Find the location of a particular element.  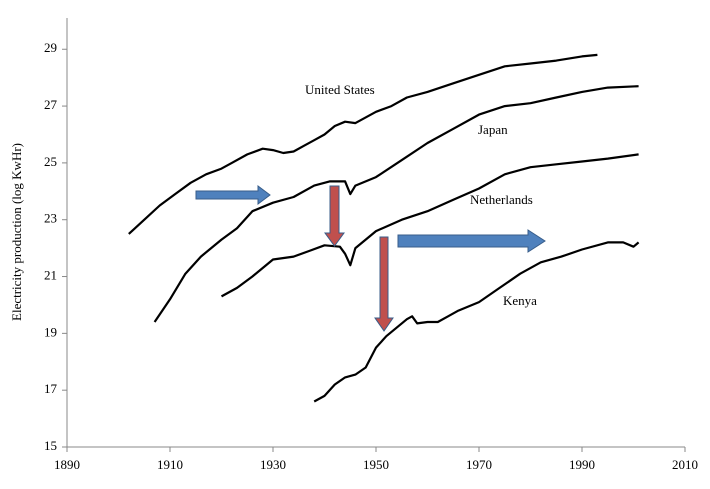

y-tick-label: 25 is located at coordinates (50, 161).